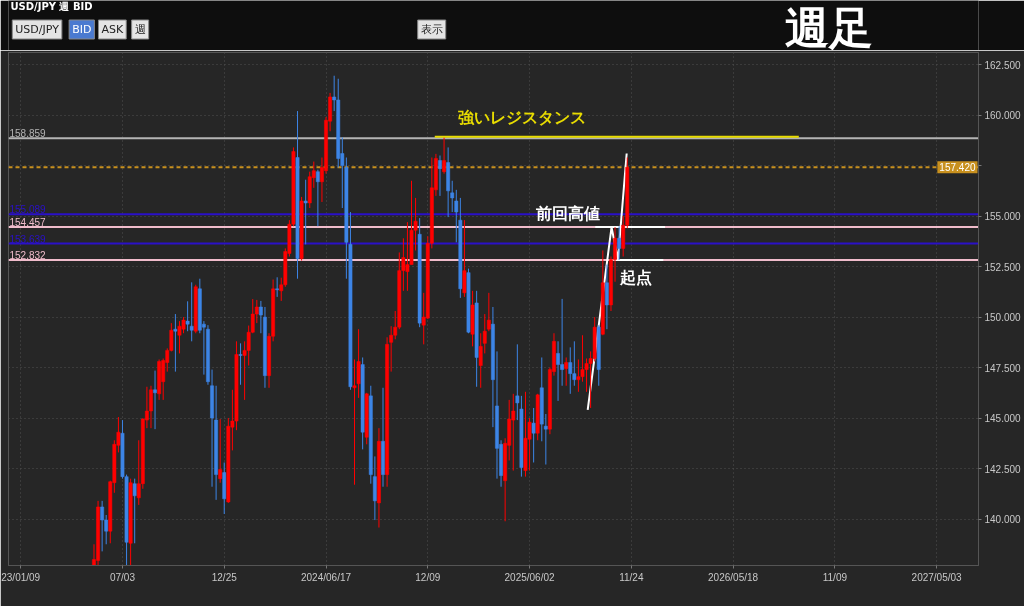  I want to click on text: ASK, so click(112, 29).